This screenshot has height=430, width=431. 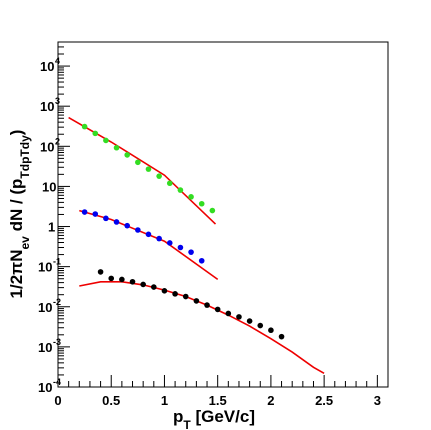 I want to click on y-tick-label: 1, so click(x=51, y=227).